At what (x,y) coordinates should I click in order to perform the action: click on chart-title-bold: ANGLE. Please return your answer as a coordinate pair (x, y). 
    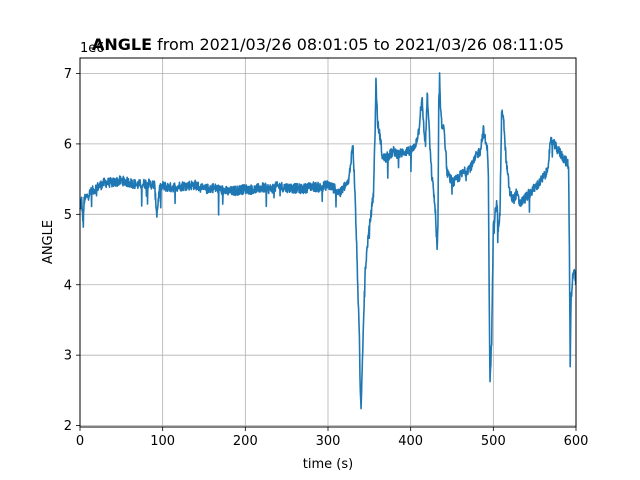
    Looking at the image, I should click on (122, 44).